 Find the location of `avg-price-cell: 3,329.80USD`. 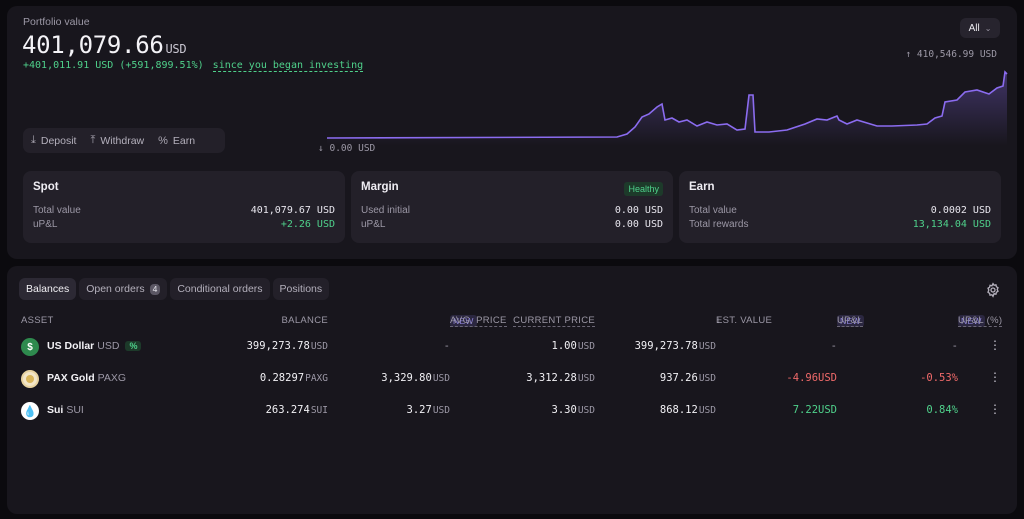

avg-price-cell: 3,329.80USD is located at coordinates (415, 378).